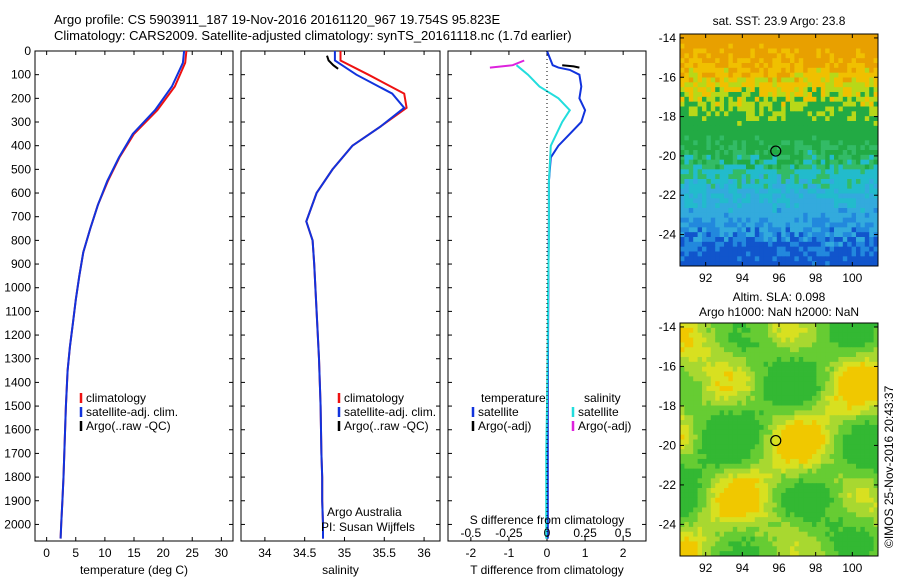 The height and width of the screenshot is (580, 900). What do you see at coordinates (623, 533) in the screenshot?
I see `x2-tick-label: 0.5` at bounding box center [623, 533].